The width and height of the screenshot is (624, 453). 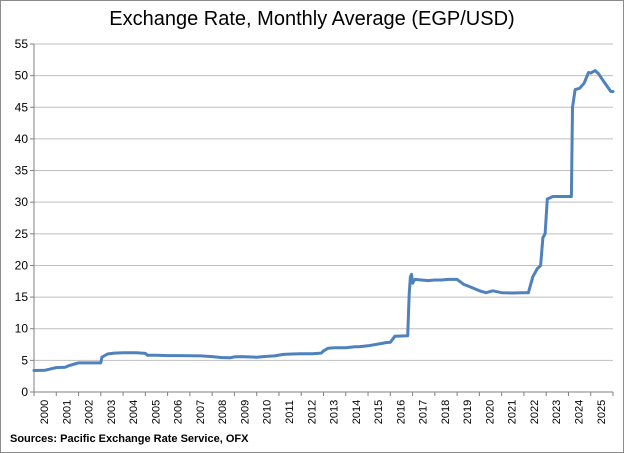 I want to click on x-tick-label: 2000, so click(x=45, y=412).